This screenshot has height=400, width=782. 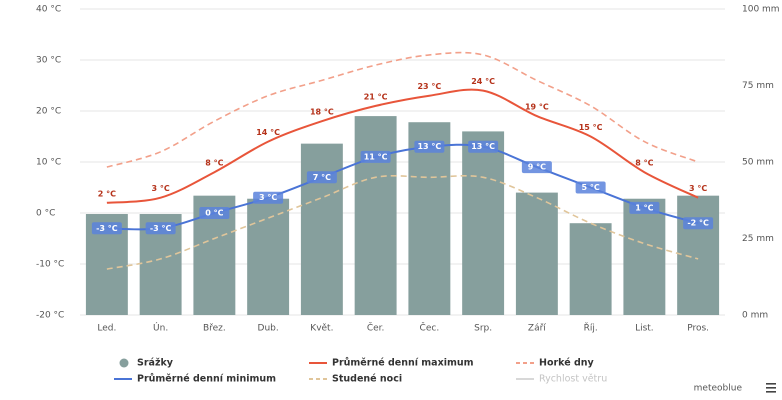 I want to click on x-tick-label: Pros., so click(x=698, y=329).